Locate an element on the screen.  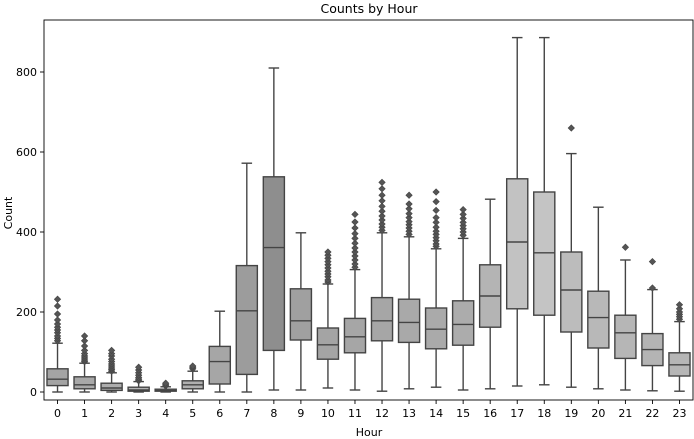
x-tick-label: 13 is located at coordinates (409, 413).